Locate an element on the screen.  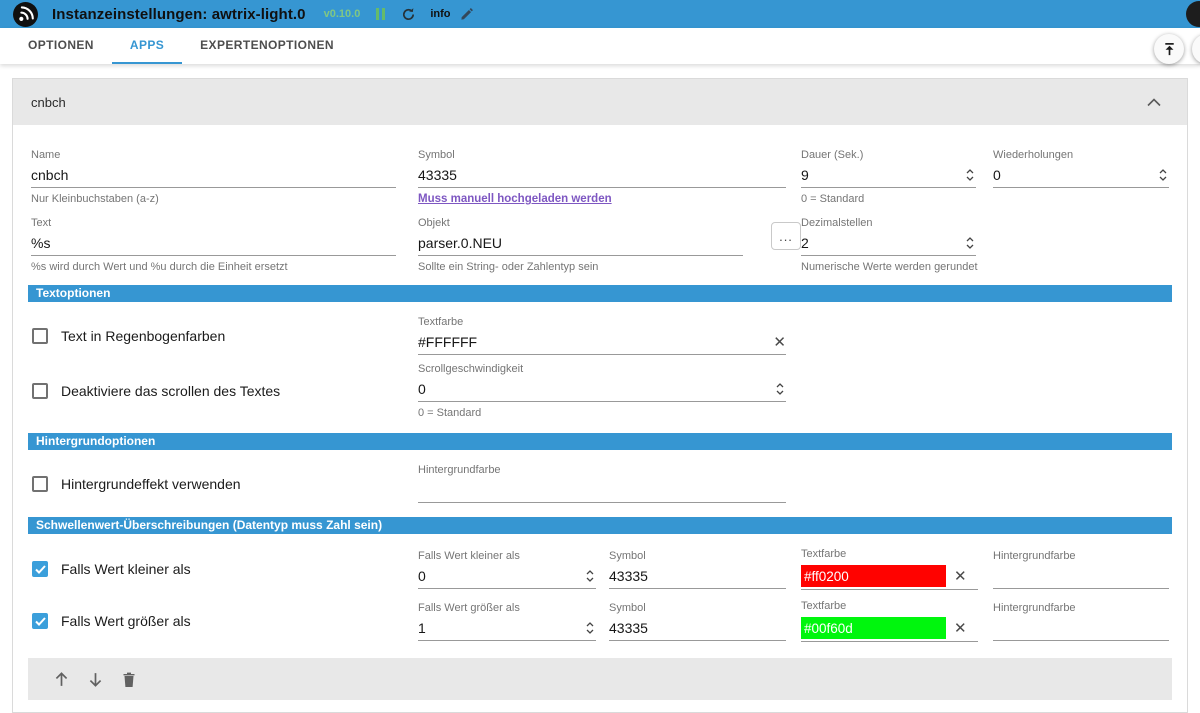
decimals-helper: Numerische Werte werden gerundet is located at coordinates (897, 267).